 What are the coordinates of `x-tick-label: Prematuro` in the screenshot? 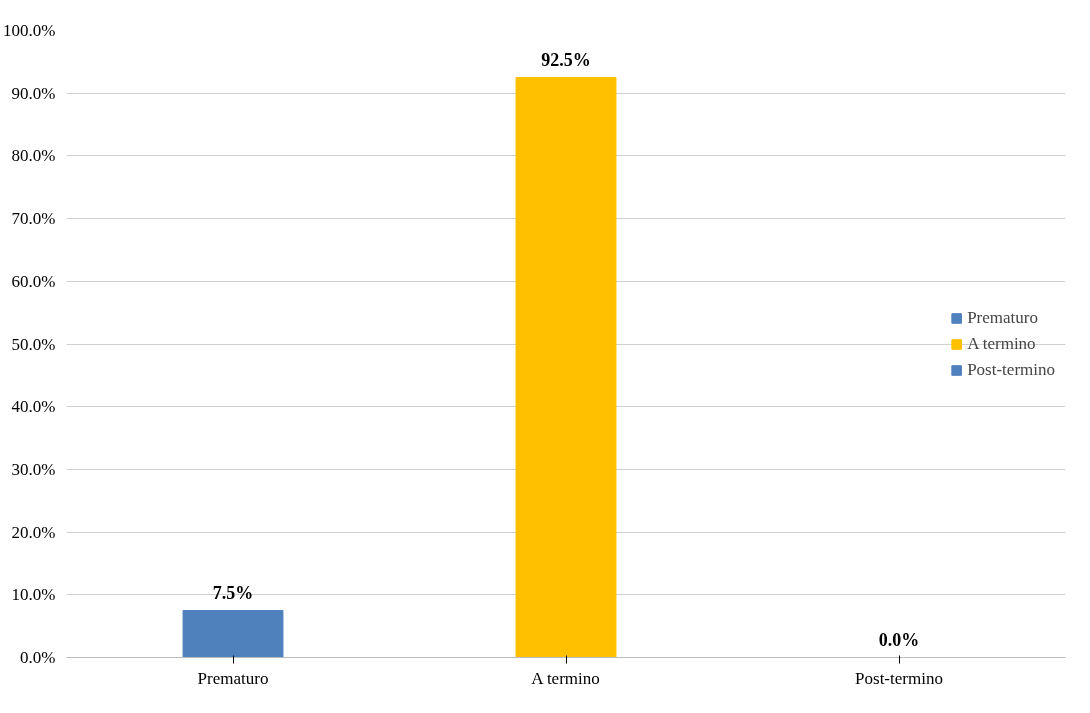 It's located at (233, 678).